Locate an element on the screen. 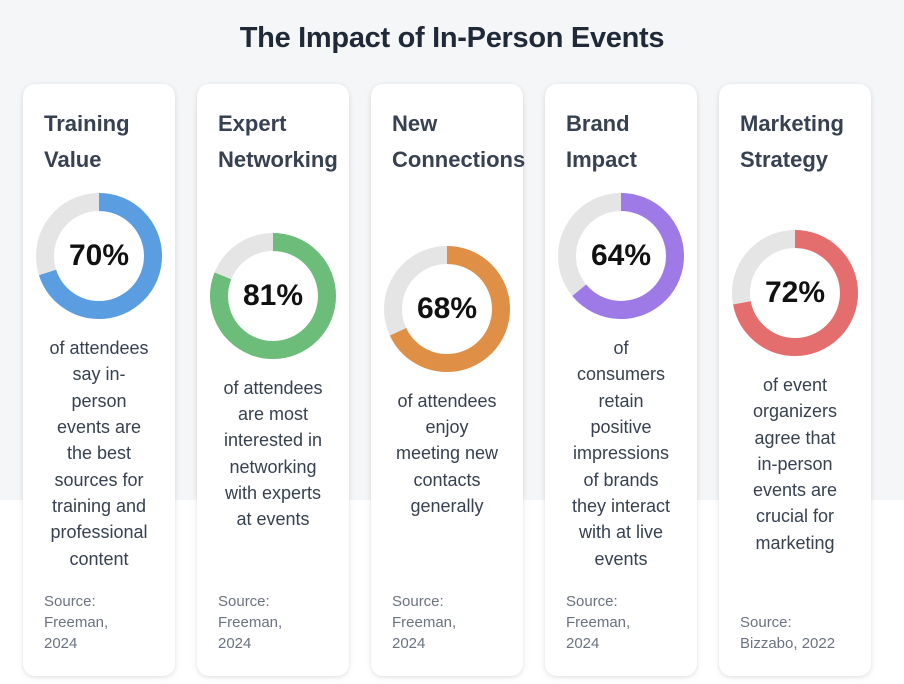 Image resolution: width=904 pixels, height=684 pixels. stat-description-line: person is located at coordinates (99, 400).